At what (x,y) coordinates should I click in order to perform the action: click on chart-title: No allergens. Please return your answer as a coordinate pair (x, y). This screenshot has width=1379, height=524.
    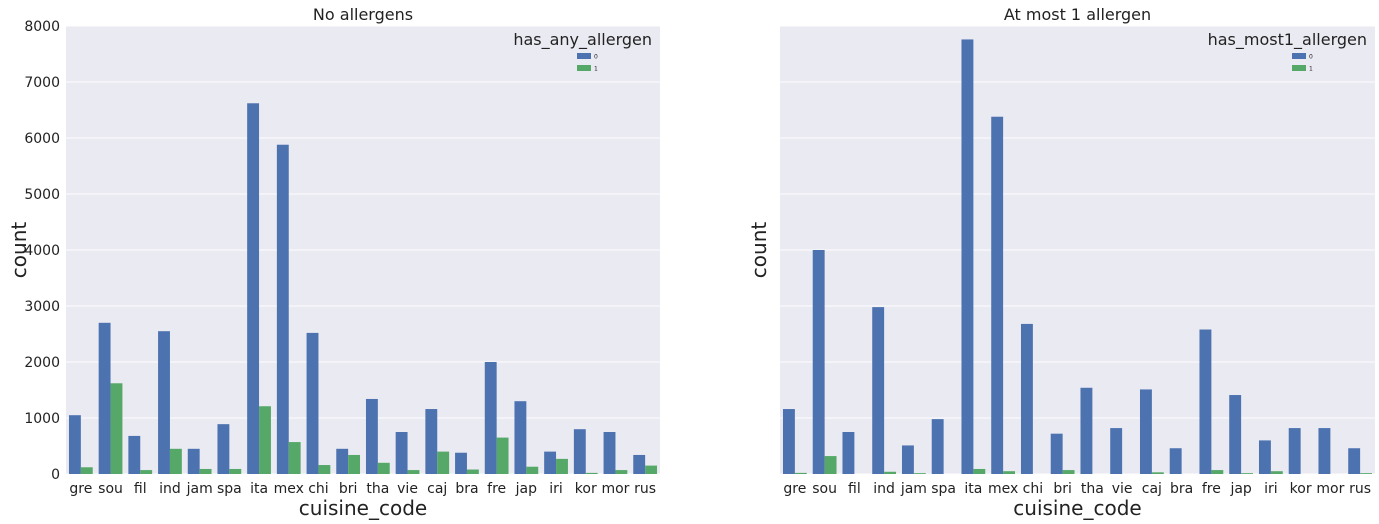
    Looking at the image, I should click on (363, 14).